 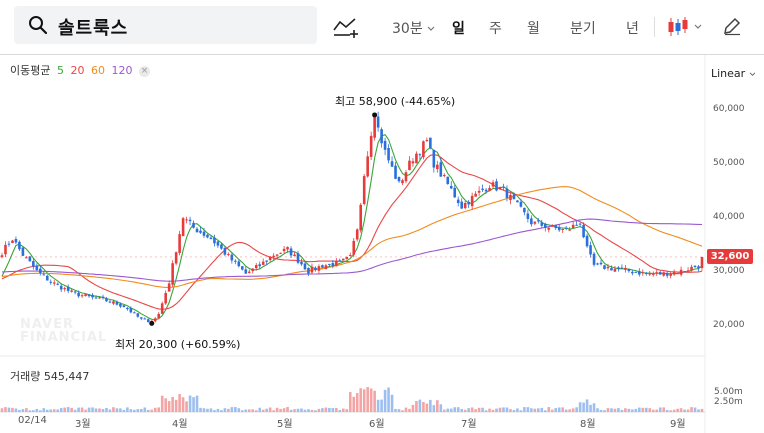 What do you see at coordinates (732, 26) in the screenshot?
I see `pencil-icon` at bounding box center [732, 26].